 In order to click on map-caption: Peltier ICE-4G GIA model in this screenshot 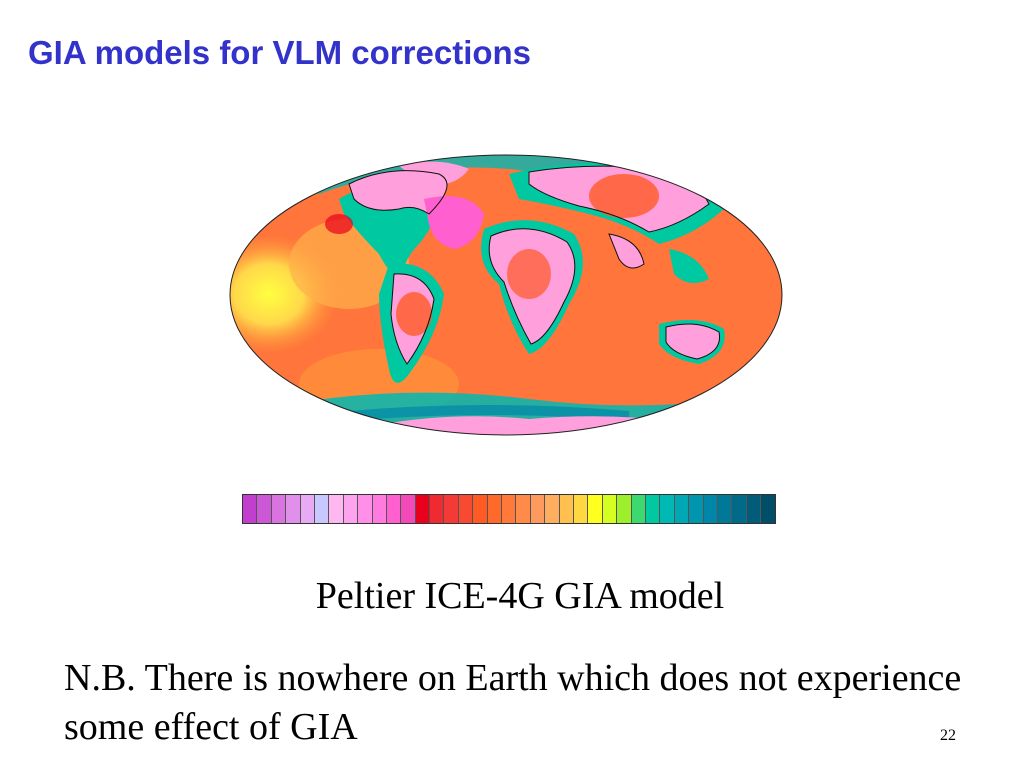, I will do `click(520, 596)`.